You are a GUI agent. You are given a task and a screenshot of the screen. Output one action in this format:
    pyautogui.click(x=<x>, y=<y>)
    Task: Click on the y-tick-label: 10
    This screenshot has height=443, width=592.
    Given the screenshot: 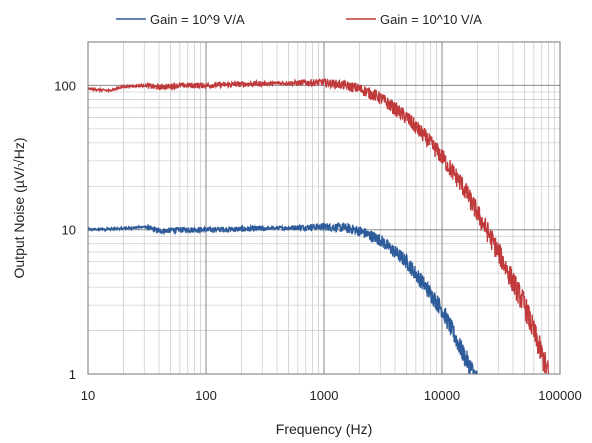 What is the action you would take?
    pyautogui.click(x=69, y=230)
    